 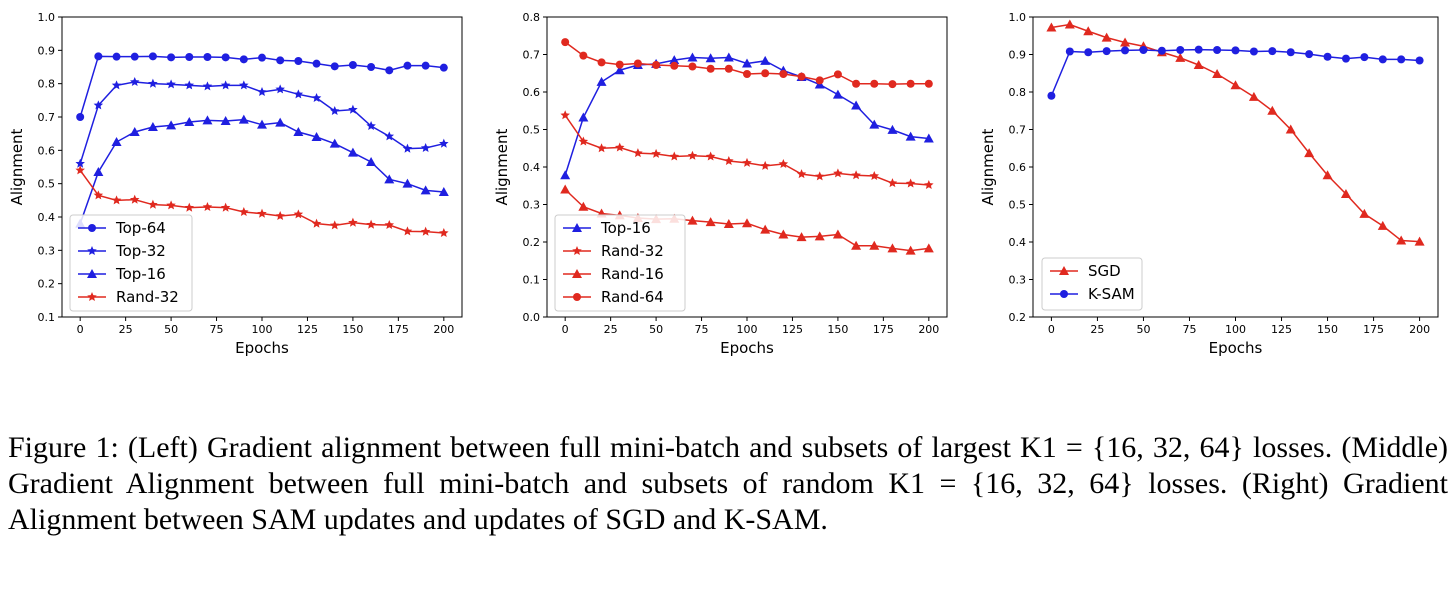 What do you see at coordinates (128, 297) in the screenshot?
I see `legend-item: Rand-32` at bounding box center [128, 297].